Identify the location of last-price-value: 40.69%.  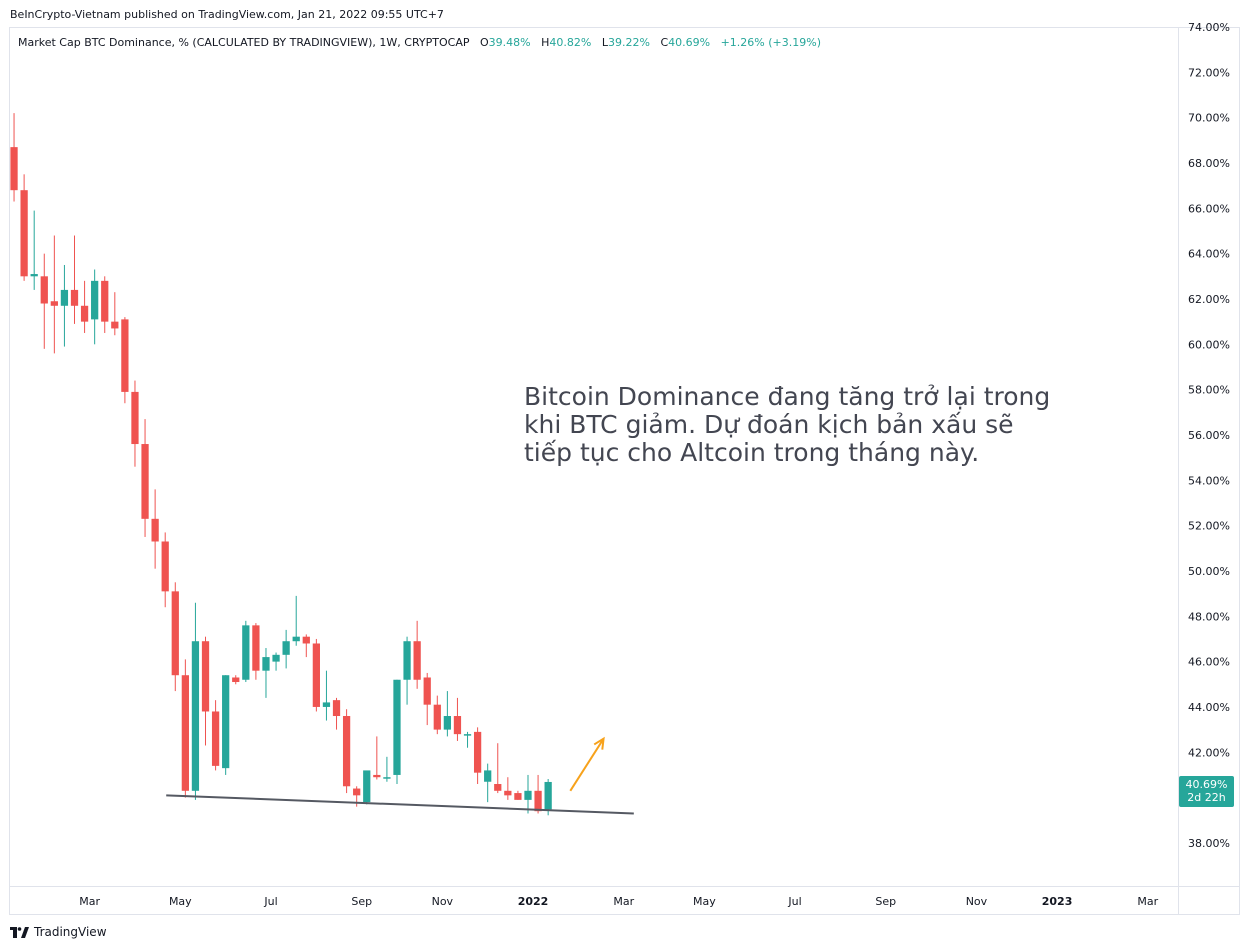
(1206, 784).